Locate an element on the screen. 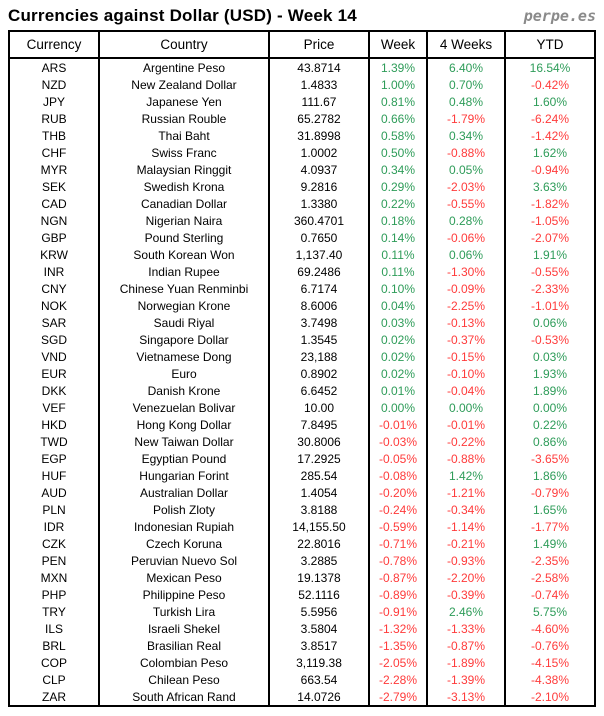 Image resolution: width=604 pixels, height=716 pixels. cell-code: TWD is located at coordinates (55, 441).